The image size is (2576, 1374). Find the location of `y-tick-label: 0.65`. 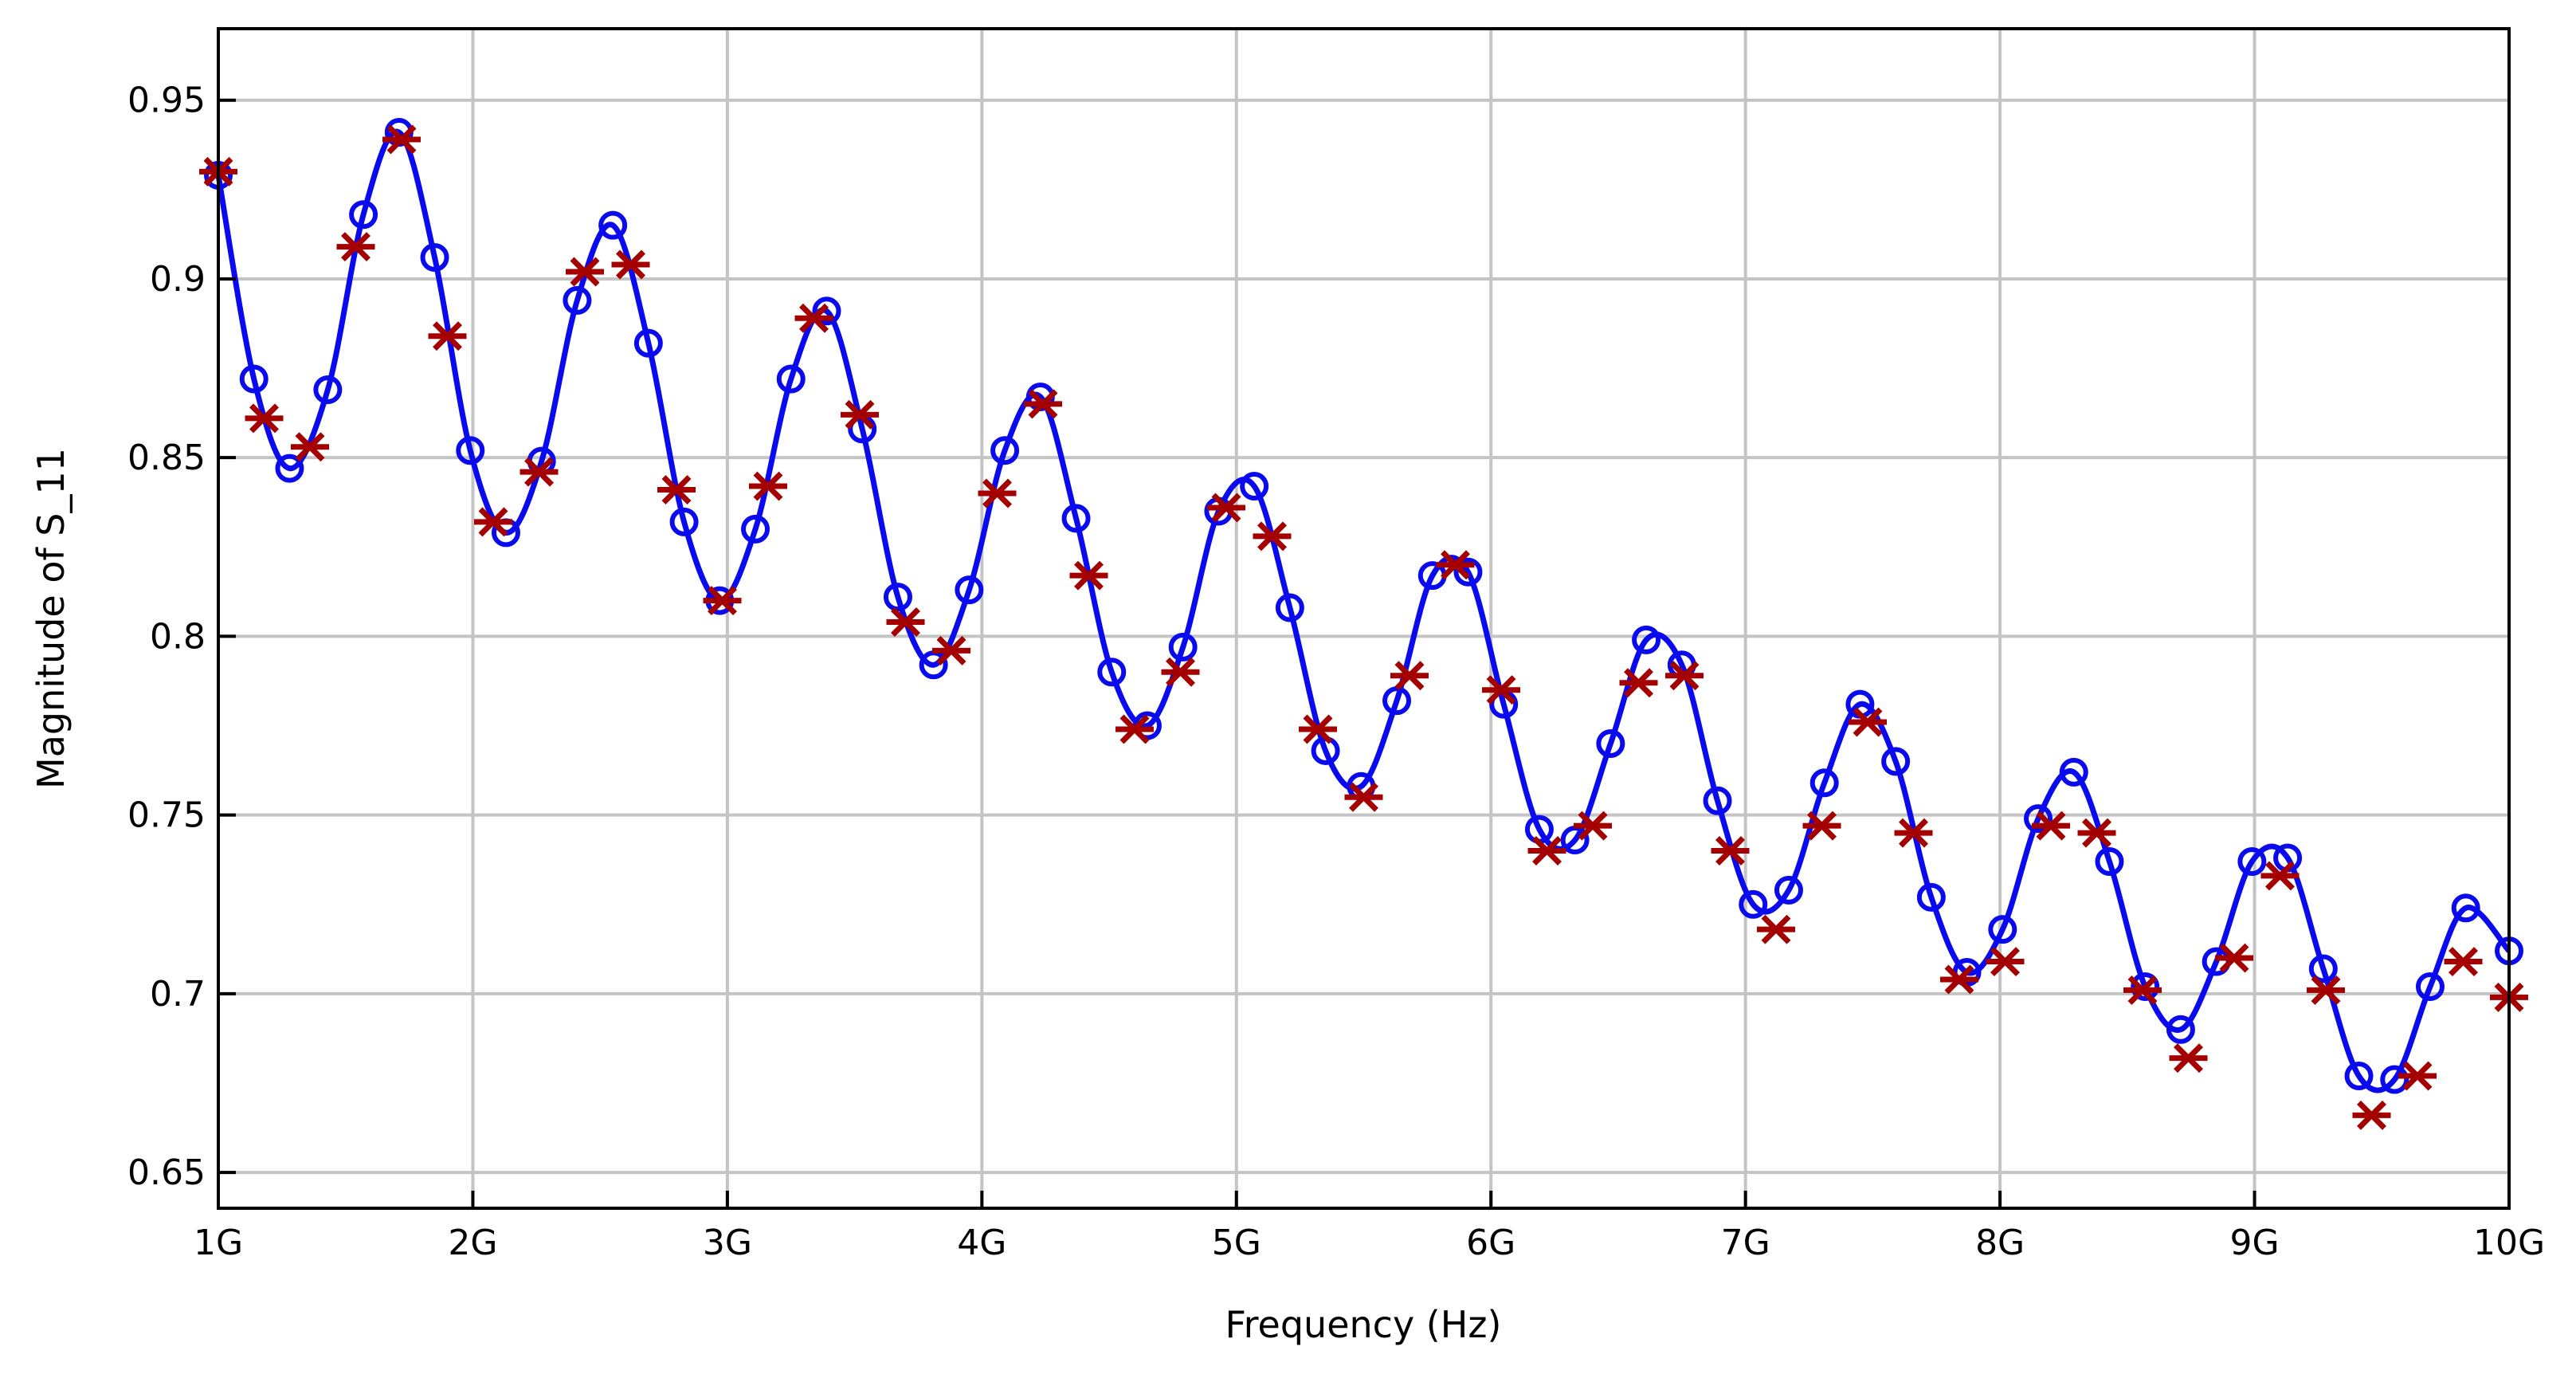

y-tick-label: 0.65 is located at coordinates (166, 1172).